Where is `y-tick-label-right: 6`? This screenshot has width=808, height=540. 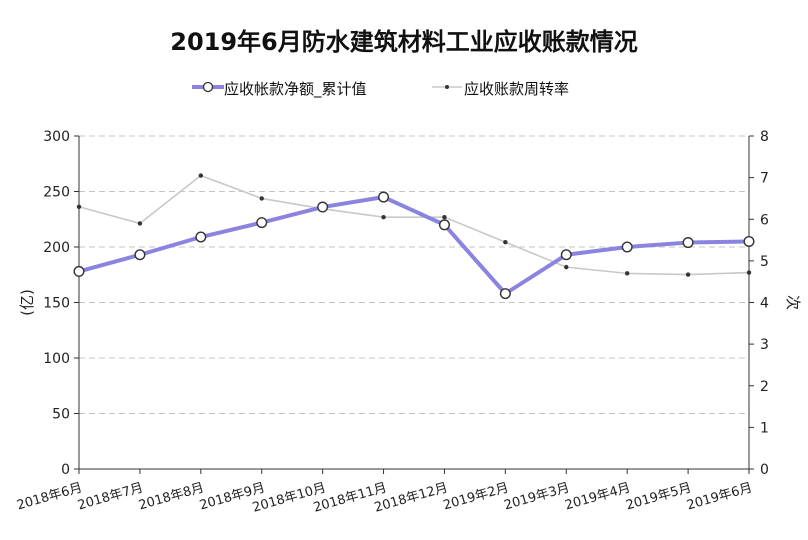 y-tick-label-right: 6 is located at coordinates (764, 220).